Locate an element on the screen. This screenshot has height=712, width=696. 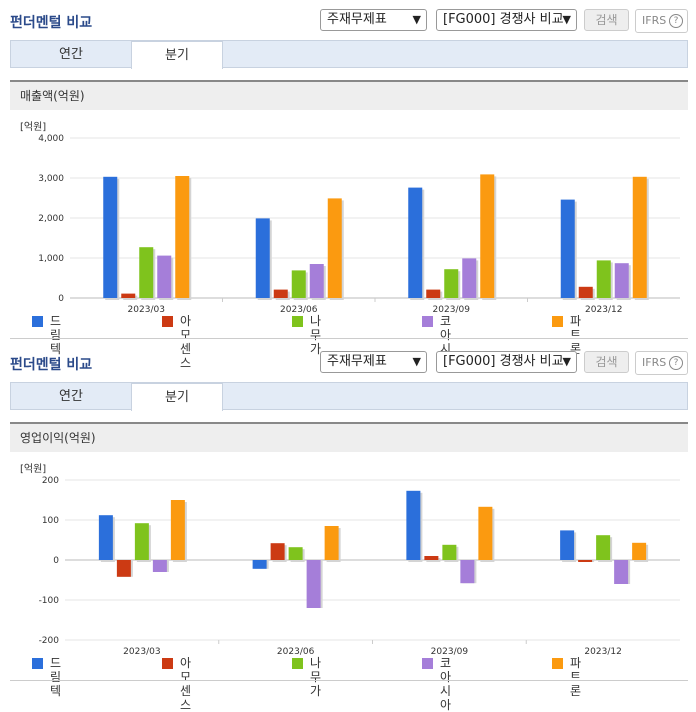
legend-label: 파트론 is located at coordinates (576, 677).